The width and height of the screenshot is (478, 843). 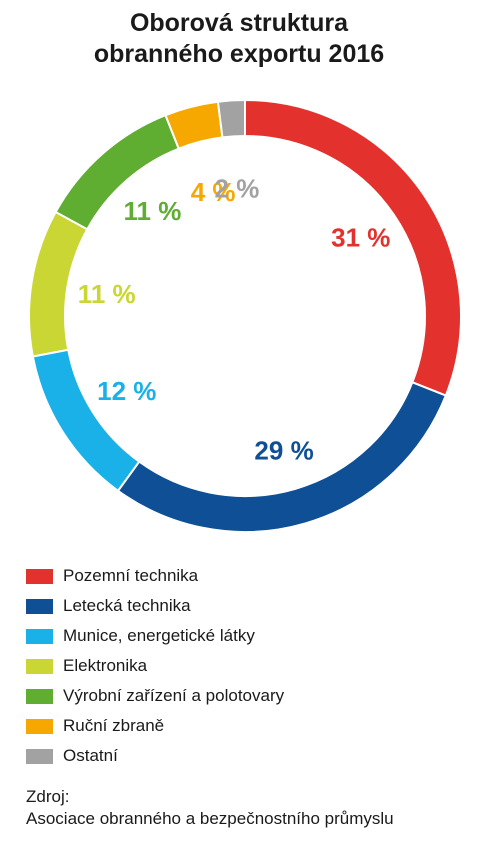 I want to click on slice-munice-energeticke-latky, so click(x=86, y=420).